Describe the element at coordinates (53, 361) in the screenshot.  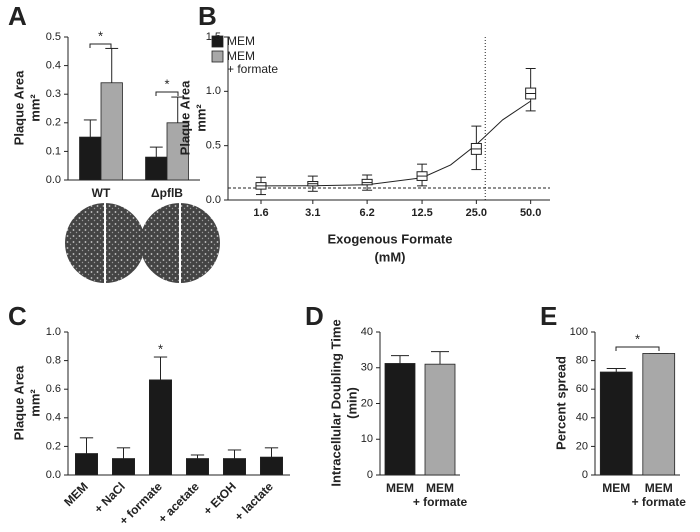
I see `y-tick-label: 0.8` at that location.